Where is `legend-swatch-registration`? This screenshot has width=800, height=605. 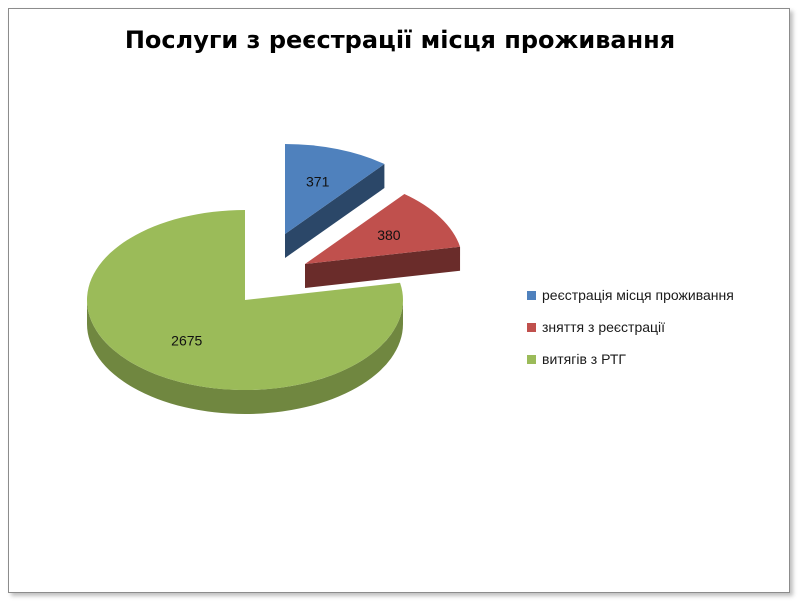
legend-swatch-registration is located at coordinates (531, 295).